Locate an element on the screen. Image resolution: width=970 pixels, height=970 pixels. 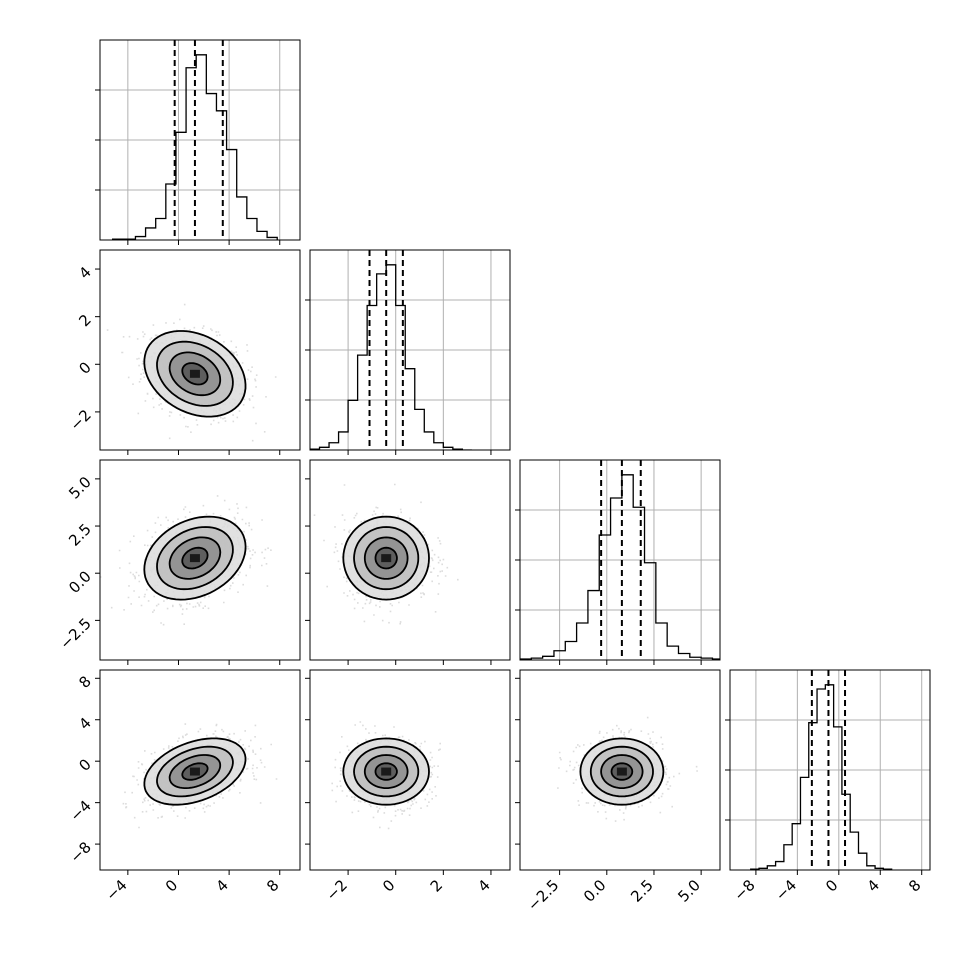
x-tick-label: 2.5 is located at coordinates (642, 891).